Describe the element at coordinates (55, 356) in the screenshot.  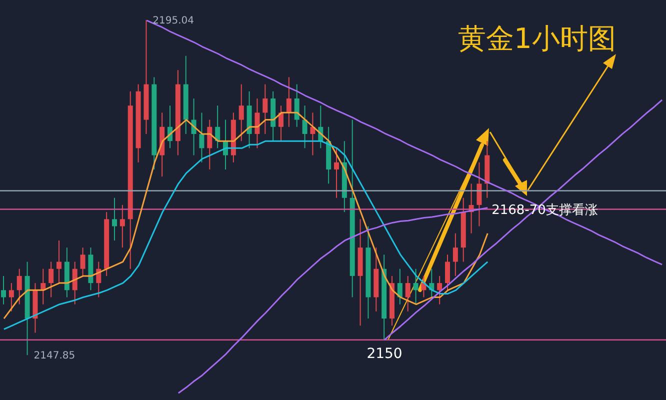
I see `annotation: 2147.85` at that location.